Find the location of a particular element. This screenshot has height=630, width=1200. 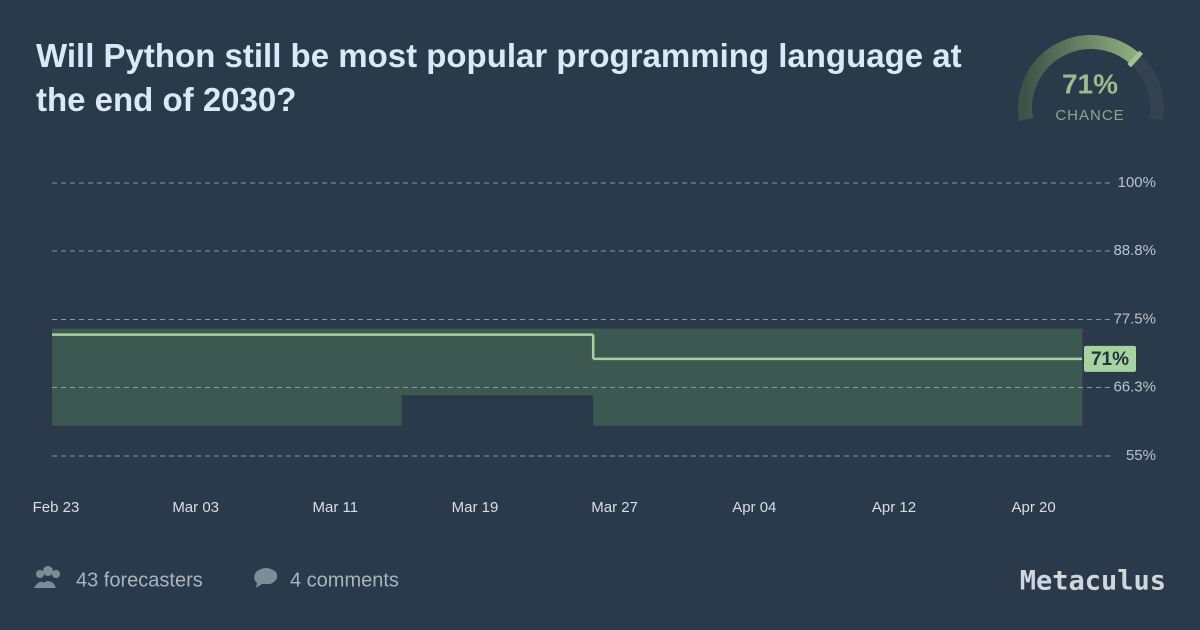

current-label: 71% is located at coordinates (1110, 359).